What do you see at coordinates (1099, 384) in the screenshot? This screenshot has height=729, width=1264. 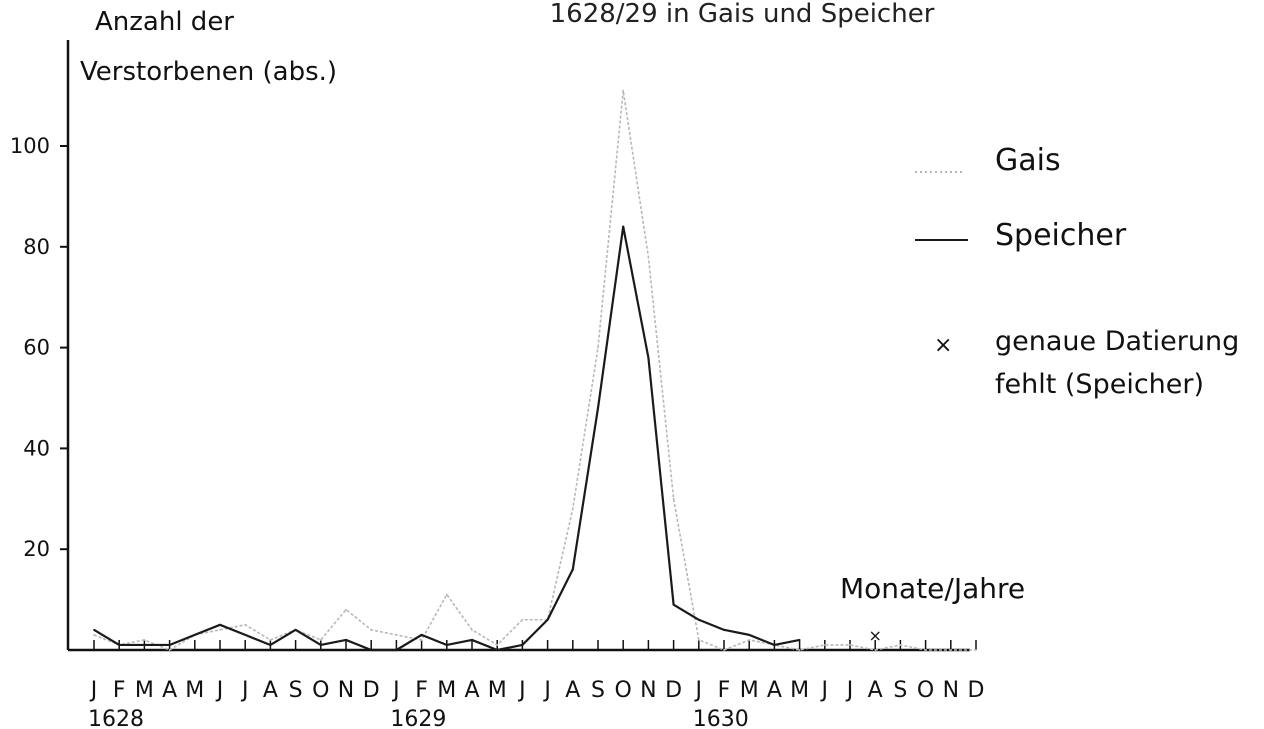 I see `legend-undated-label-line2: fehlt (Speicher)` at bounding box center [1099, 384].